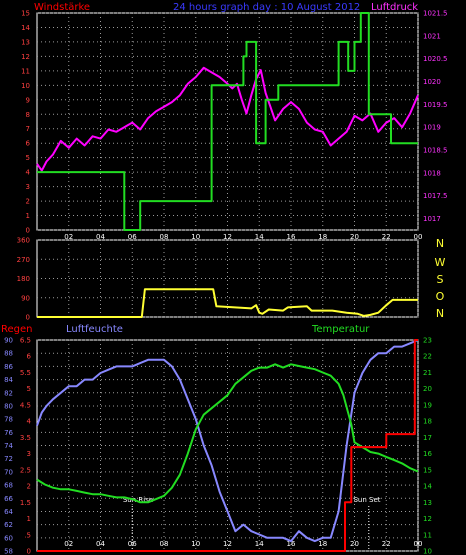 The image size is (466, 555). I want to click on bottom-x-tick-label: 20, so click(354, 544).